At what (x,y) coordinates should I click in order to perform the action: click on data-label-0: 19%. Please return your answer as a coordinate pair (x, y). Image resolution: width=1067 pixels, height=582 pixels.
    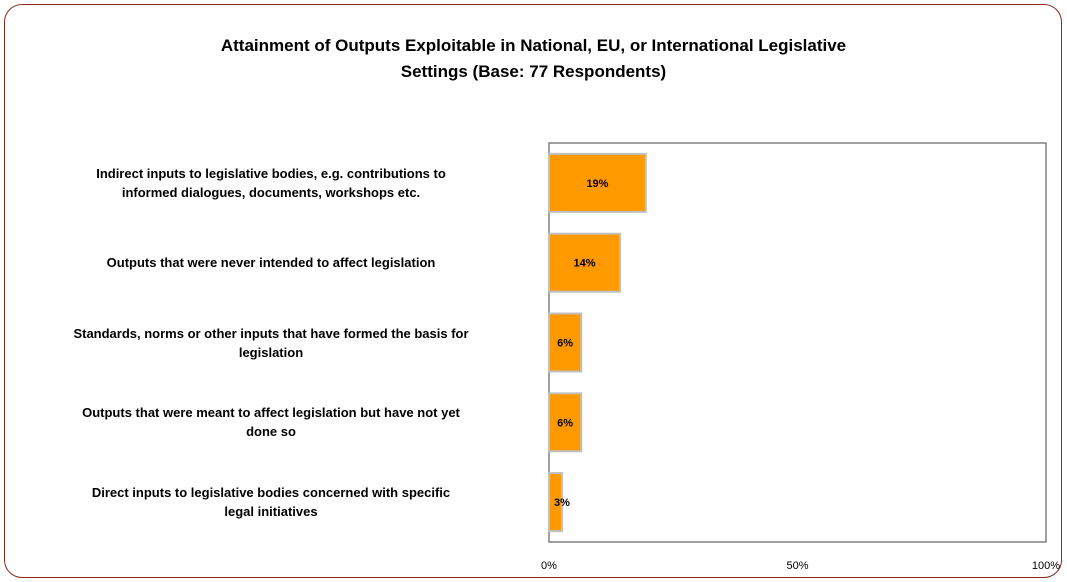
    Looking at the image, I should click on (597, 184).